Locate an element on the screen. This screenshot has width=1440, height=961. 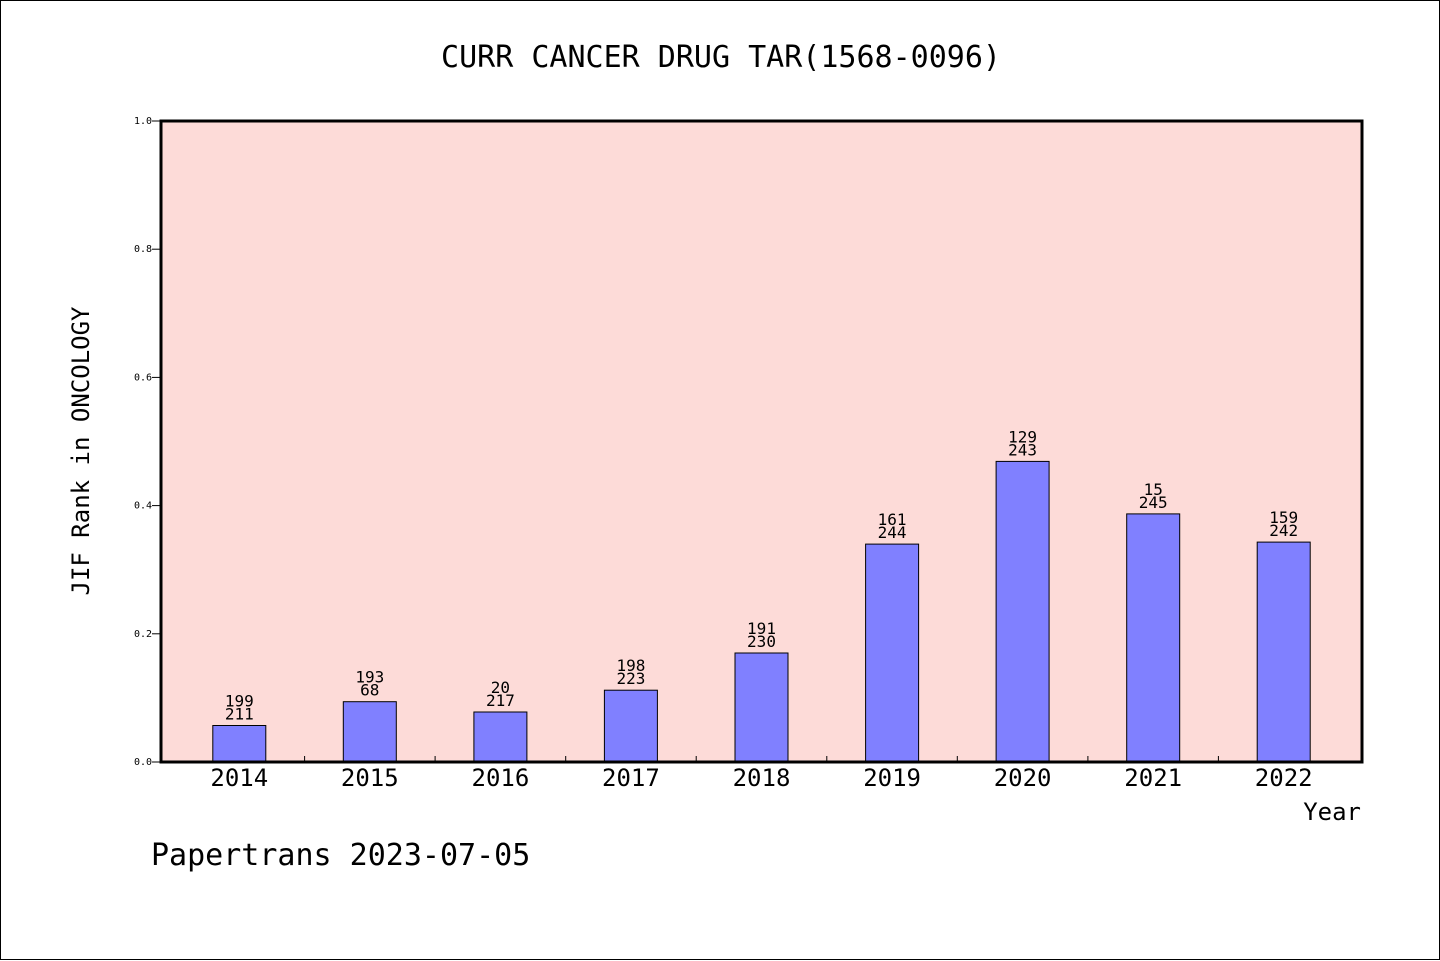
x-tick-label-2020: 2020 is located at coordinates (1023, 778).